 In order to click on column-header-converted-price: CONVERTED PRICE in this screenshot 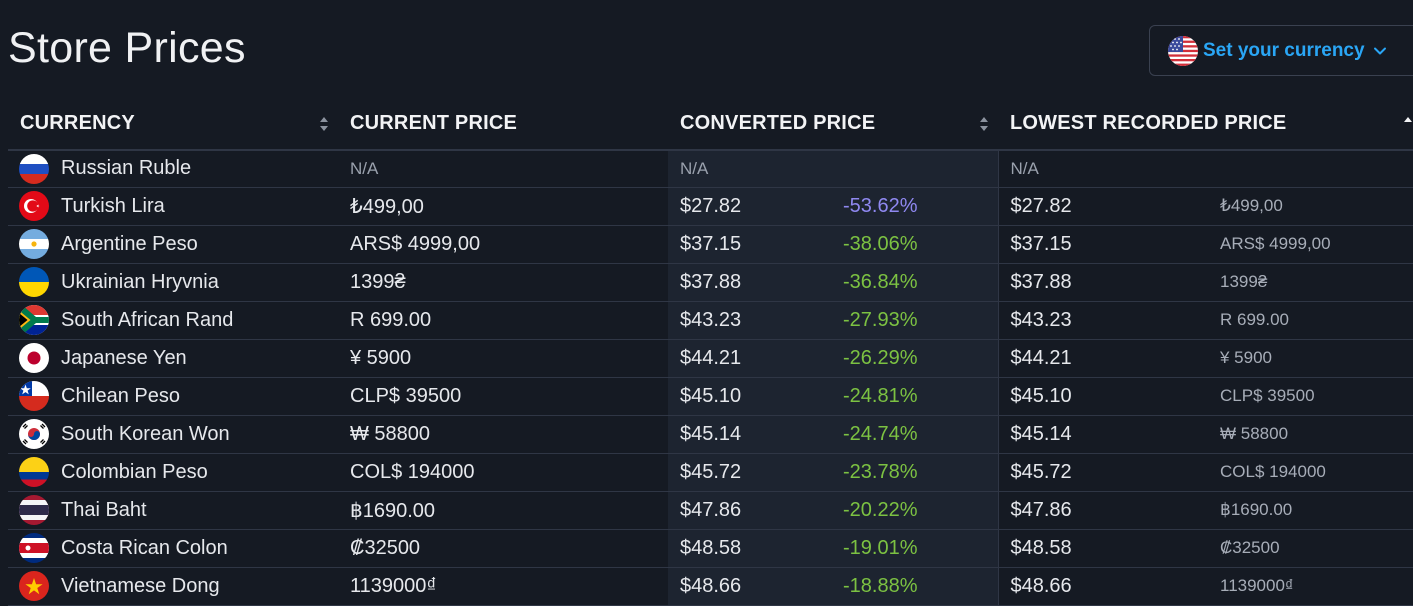, I will do `click(833, 124)`.